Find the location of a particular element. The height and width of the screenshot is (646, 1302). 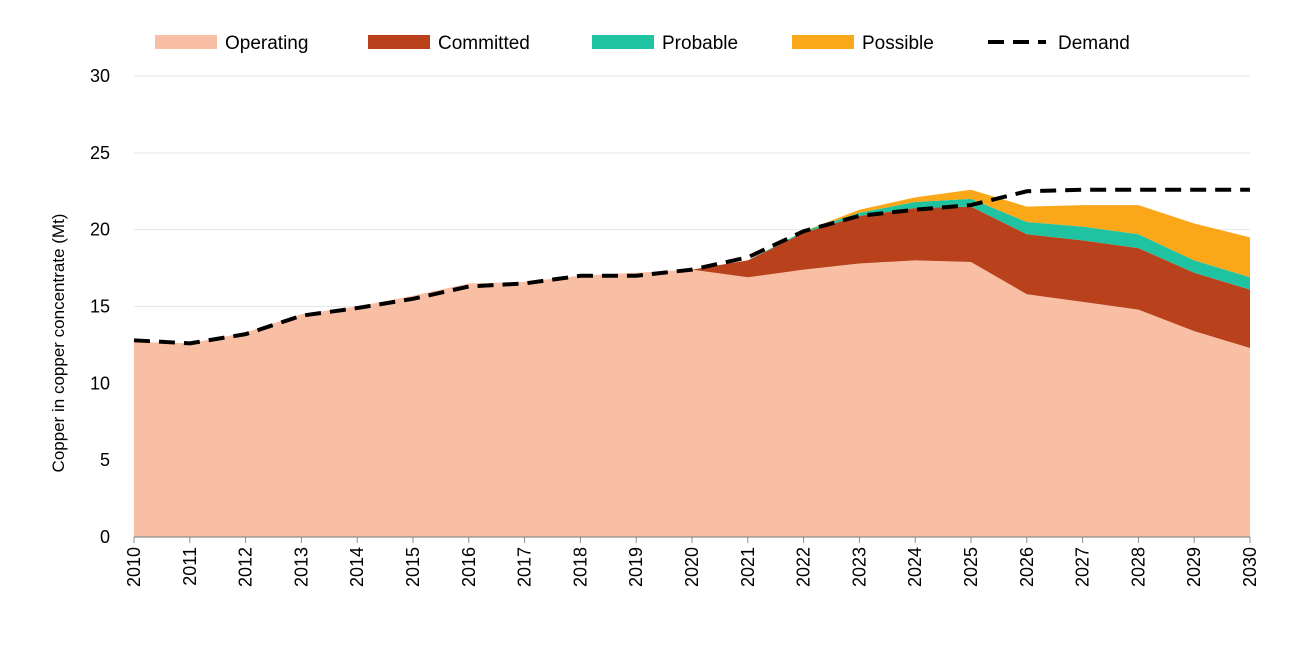

legend-item-probable: Probable is located at coordinates (665, 43).